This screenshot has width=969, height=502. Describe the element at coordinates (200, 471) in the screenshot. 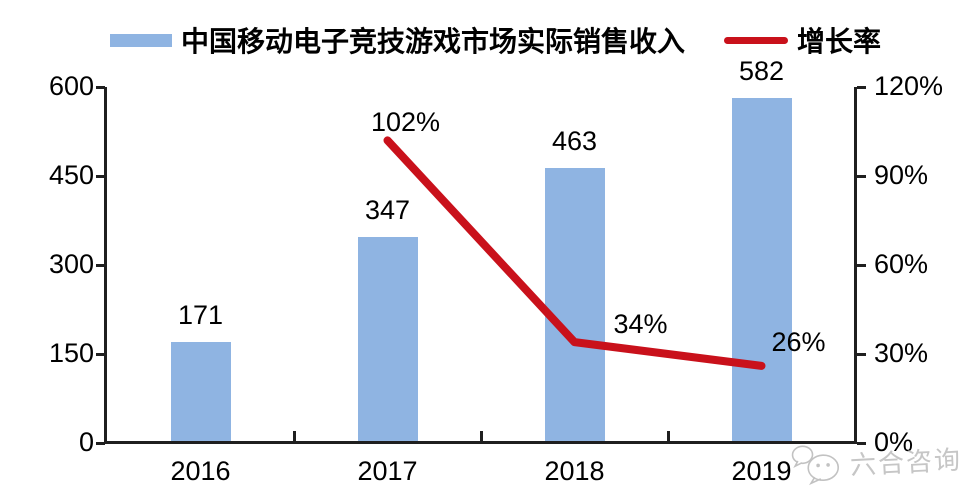

I see `x-axis-category-label: 2016` at that location.